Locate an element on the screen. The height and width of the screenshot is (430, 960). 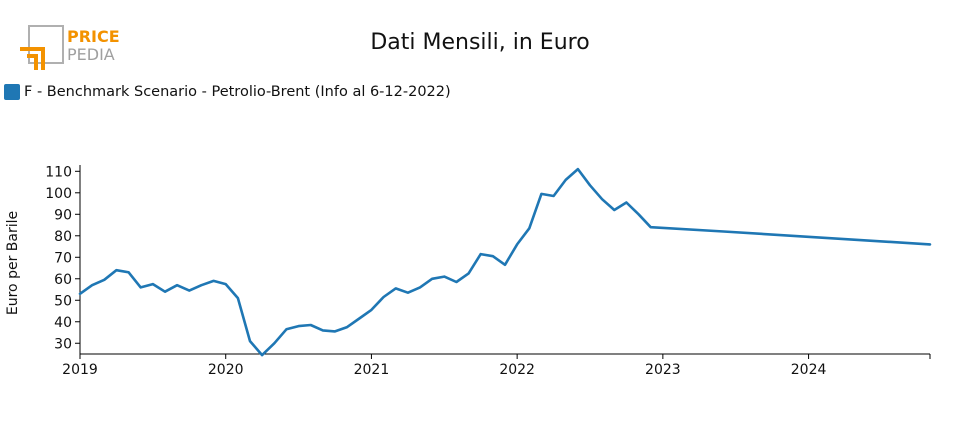
y-tick-label: 80 is located at coordinates (63, 237).